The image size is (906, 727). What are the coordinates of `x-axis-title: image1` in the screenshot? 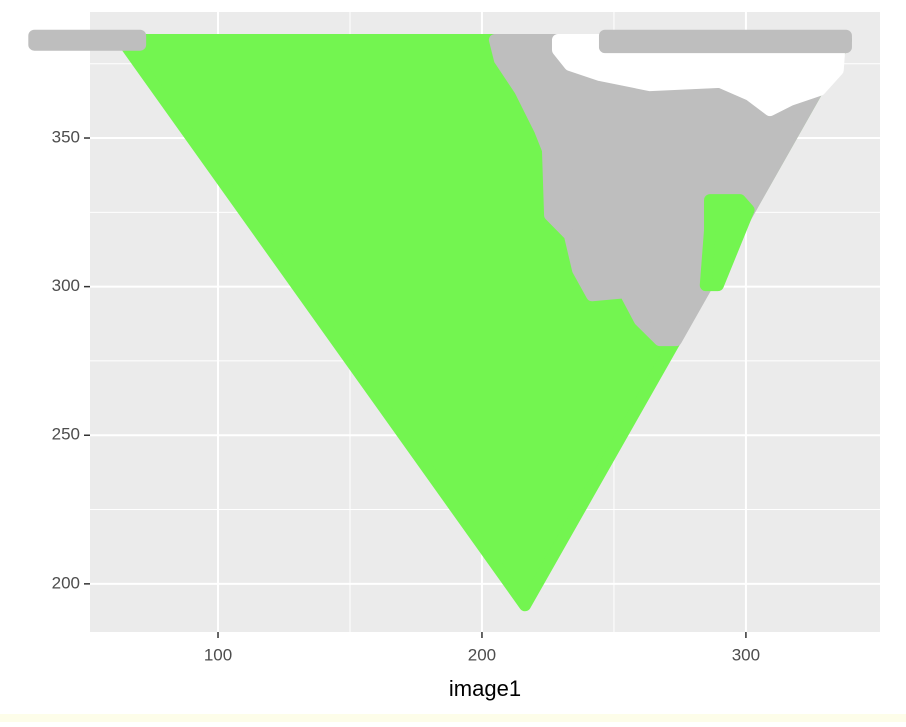 It's located at (485, 688).